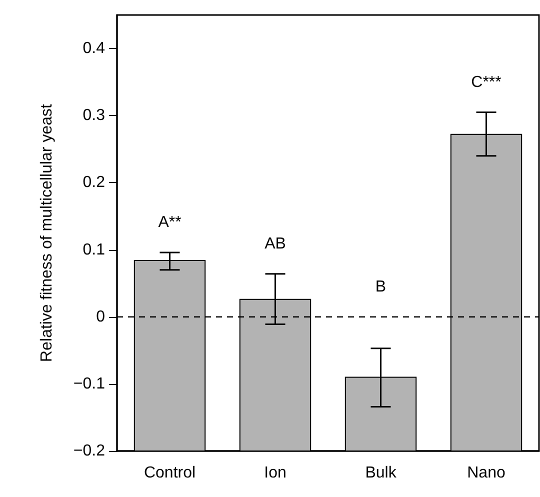  Describe the element at coordinates (94, 183) in the screenshot. I see `y-tick-label: 0.2` at that location.